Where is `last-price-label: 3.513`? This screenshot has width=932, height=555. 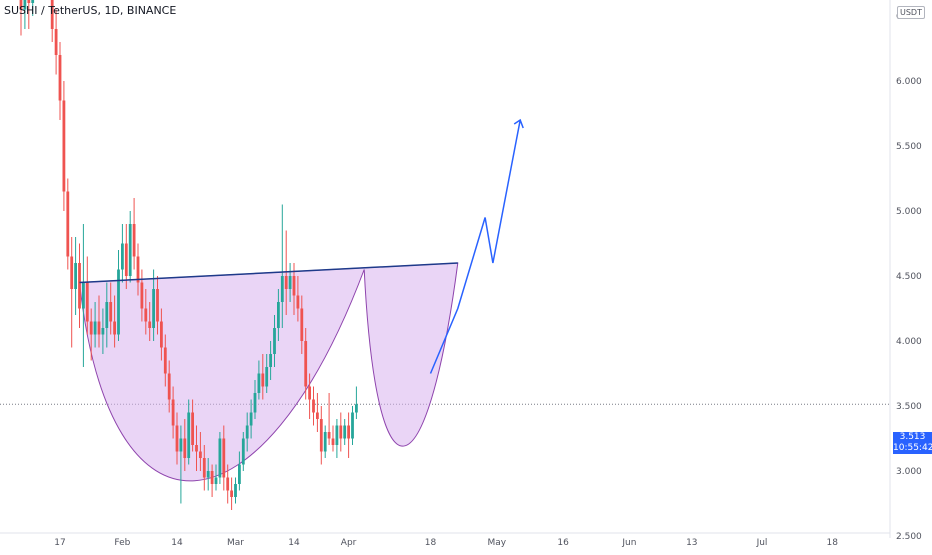
last-price-label: 3.513 is located at coordinates (912, 437).